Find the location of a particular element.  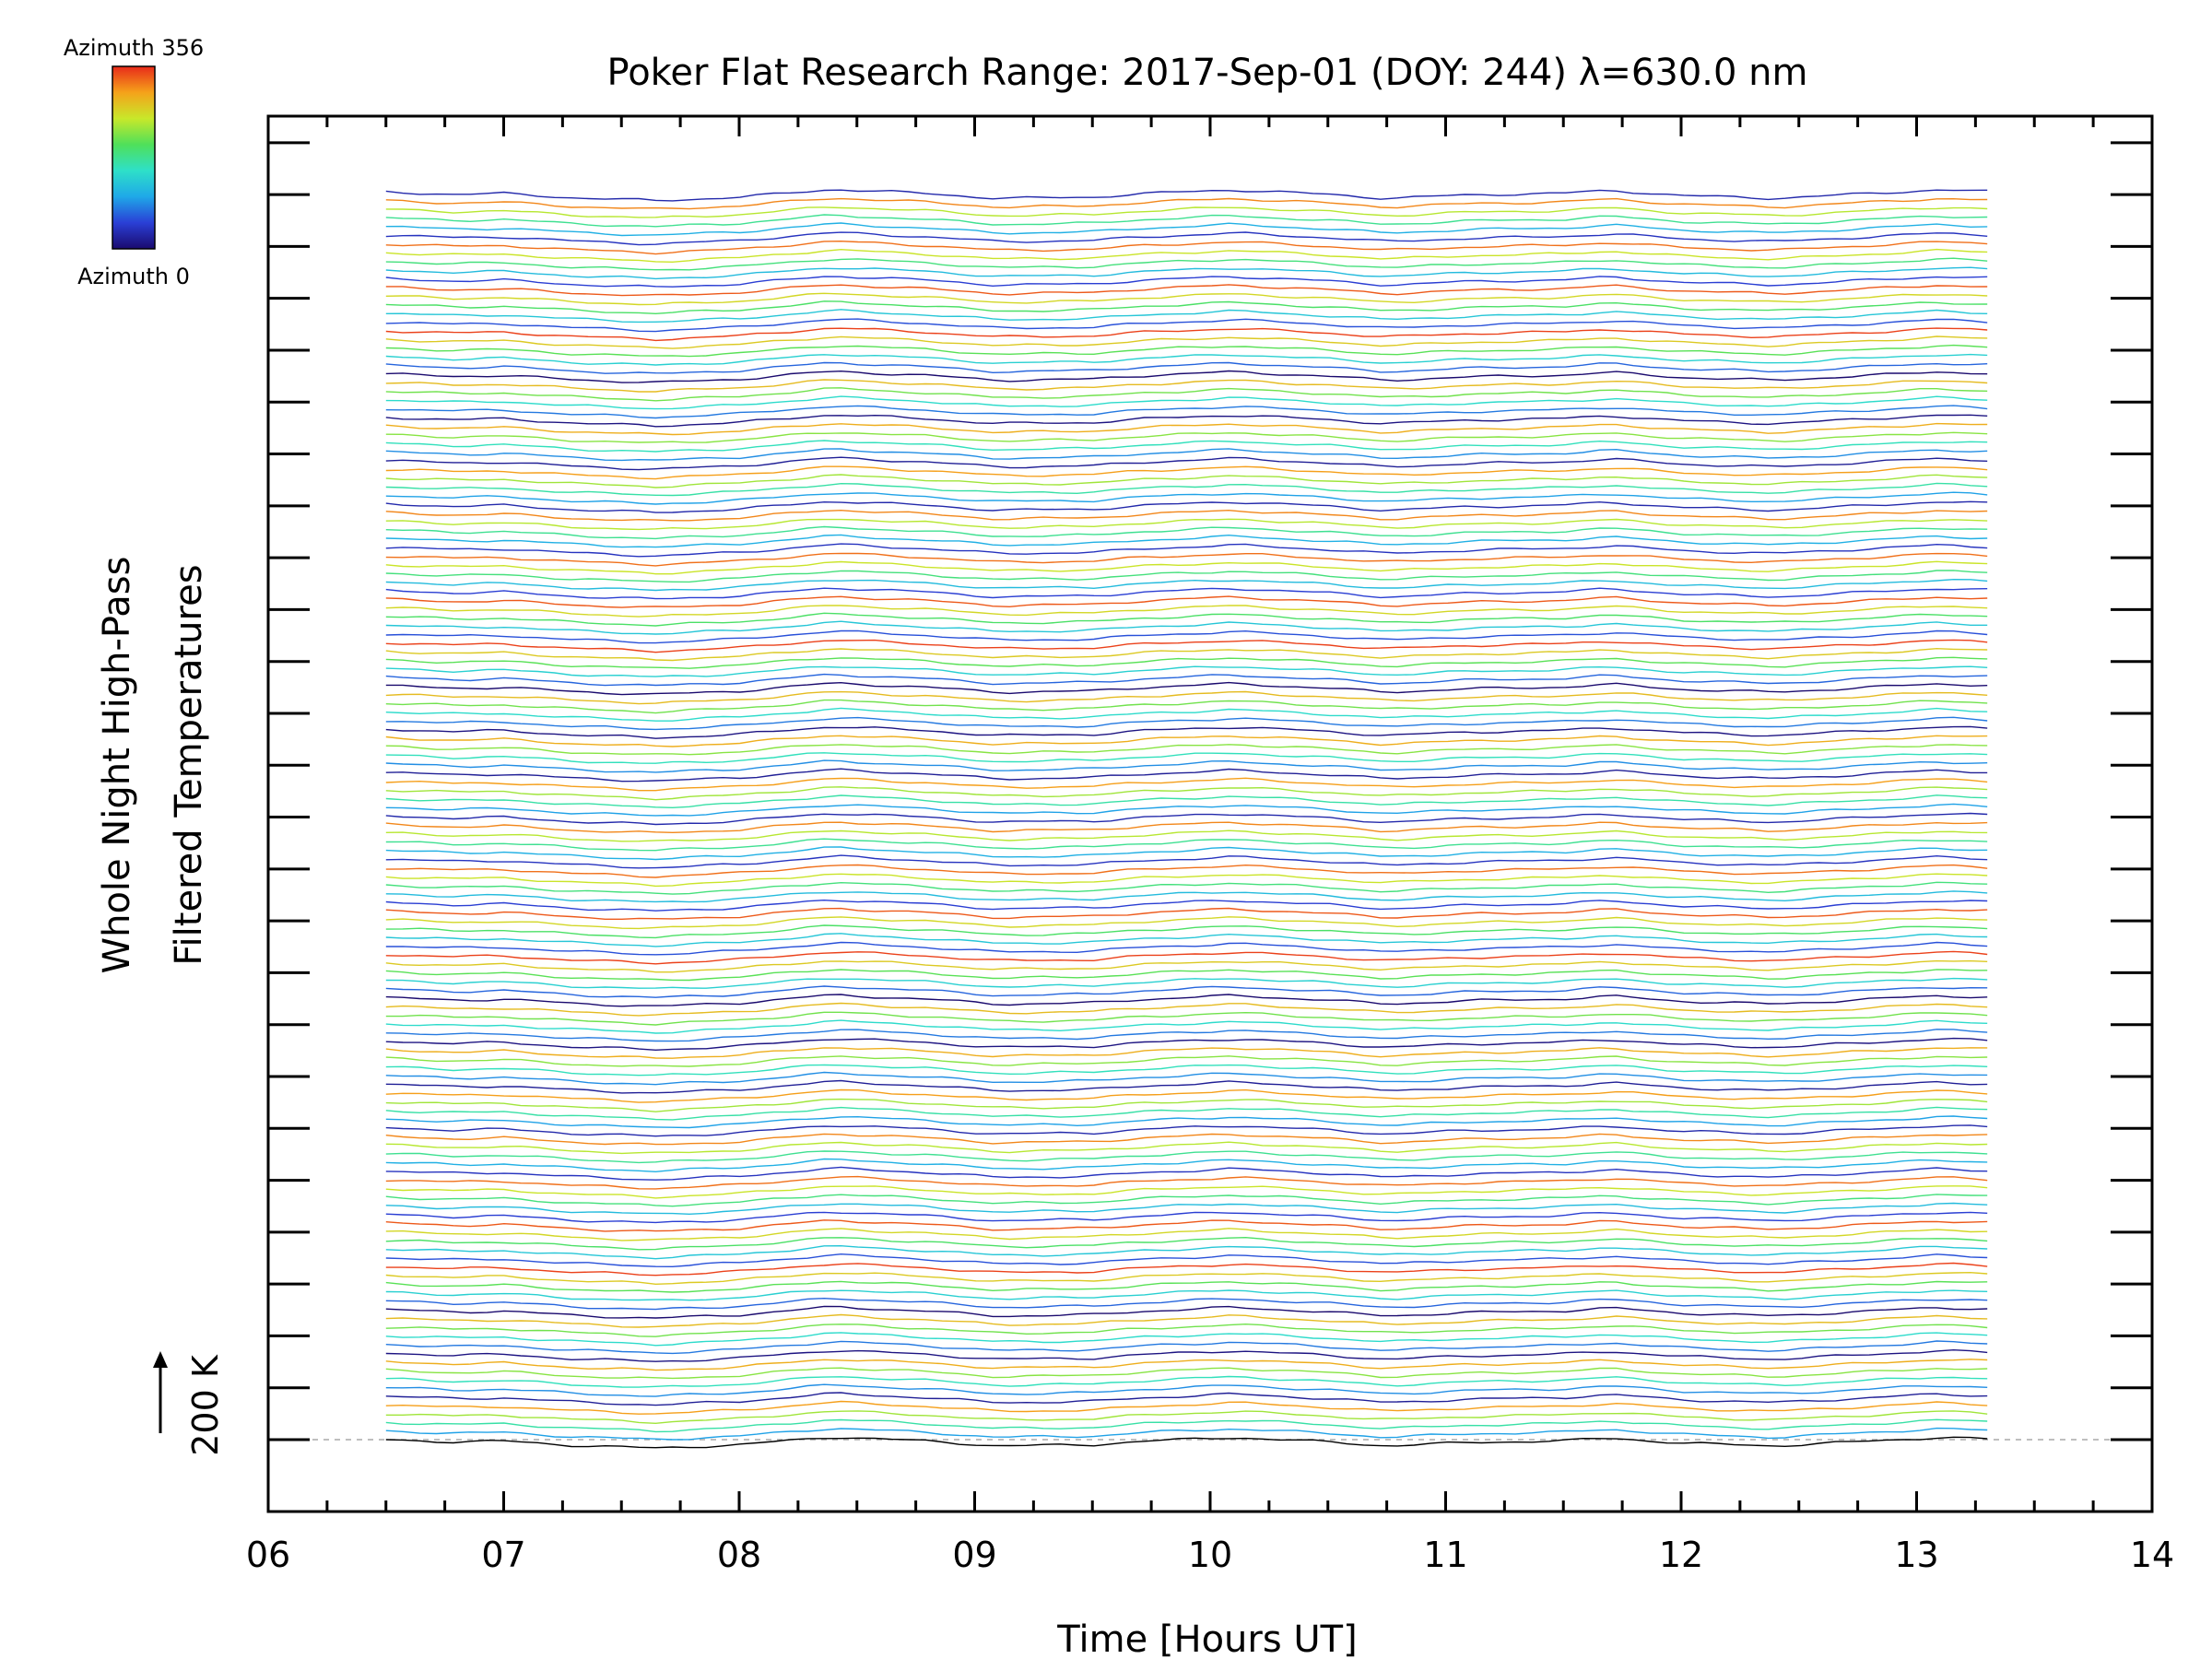

x-tick-label: 07 is located at coordinates (503, 1555).